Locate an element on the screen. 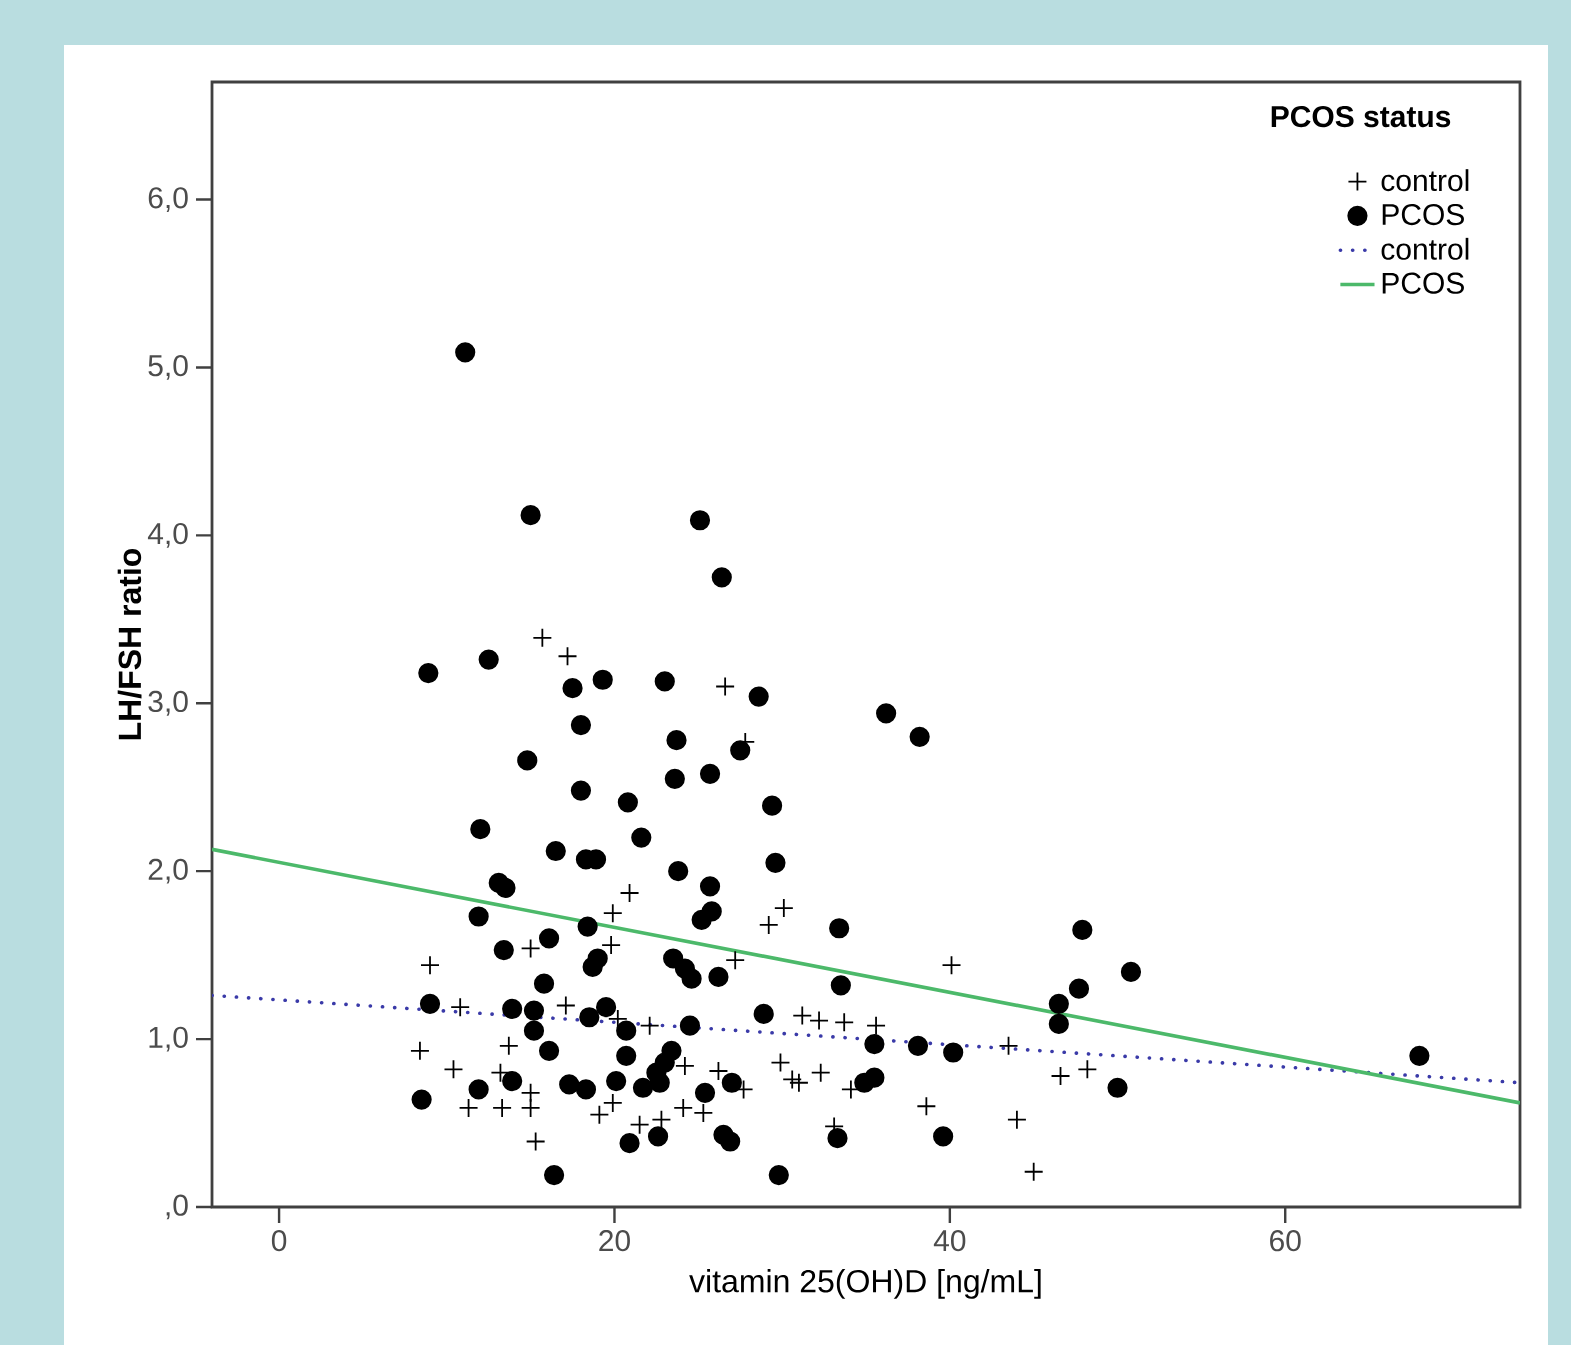 This screenshot has height=1345, width=1571. y-tick-label: 2,0 is located at coordinates (168, 871).